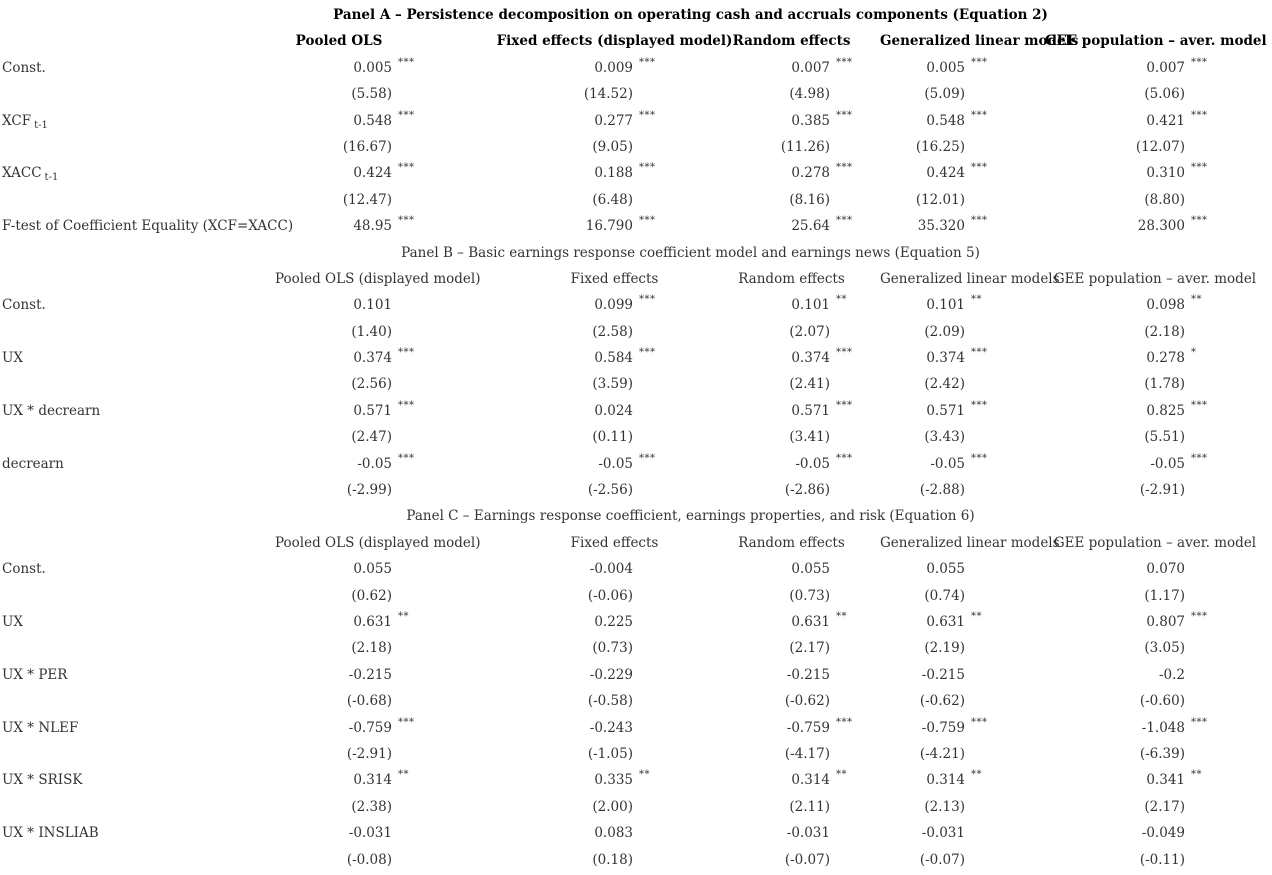  What do you see at coordinates (612, 331) in the screenshot?
I see `t-stat-value: (2.58)` at bounding box center [612, 331].